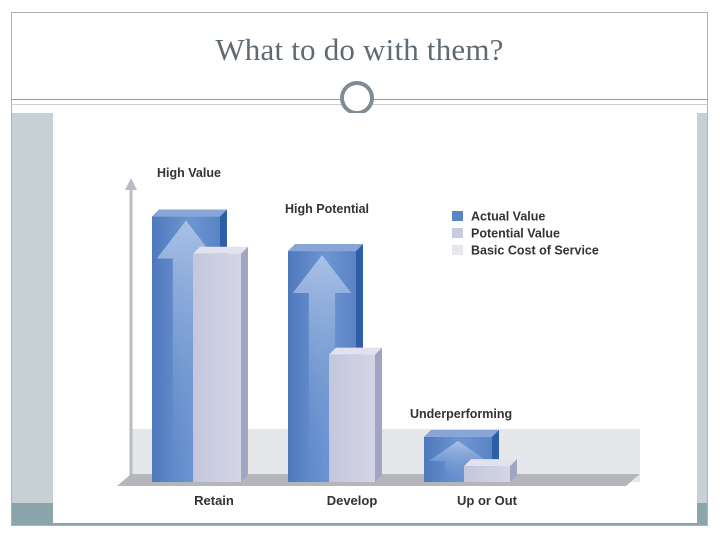  I want to click on bar-potential-retain, so click(217, 367).